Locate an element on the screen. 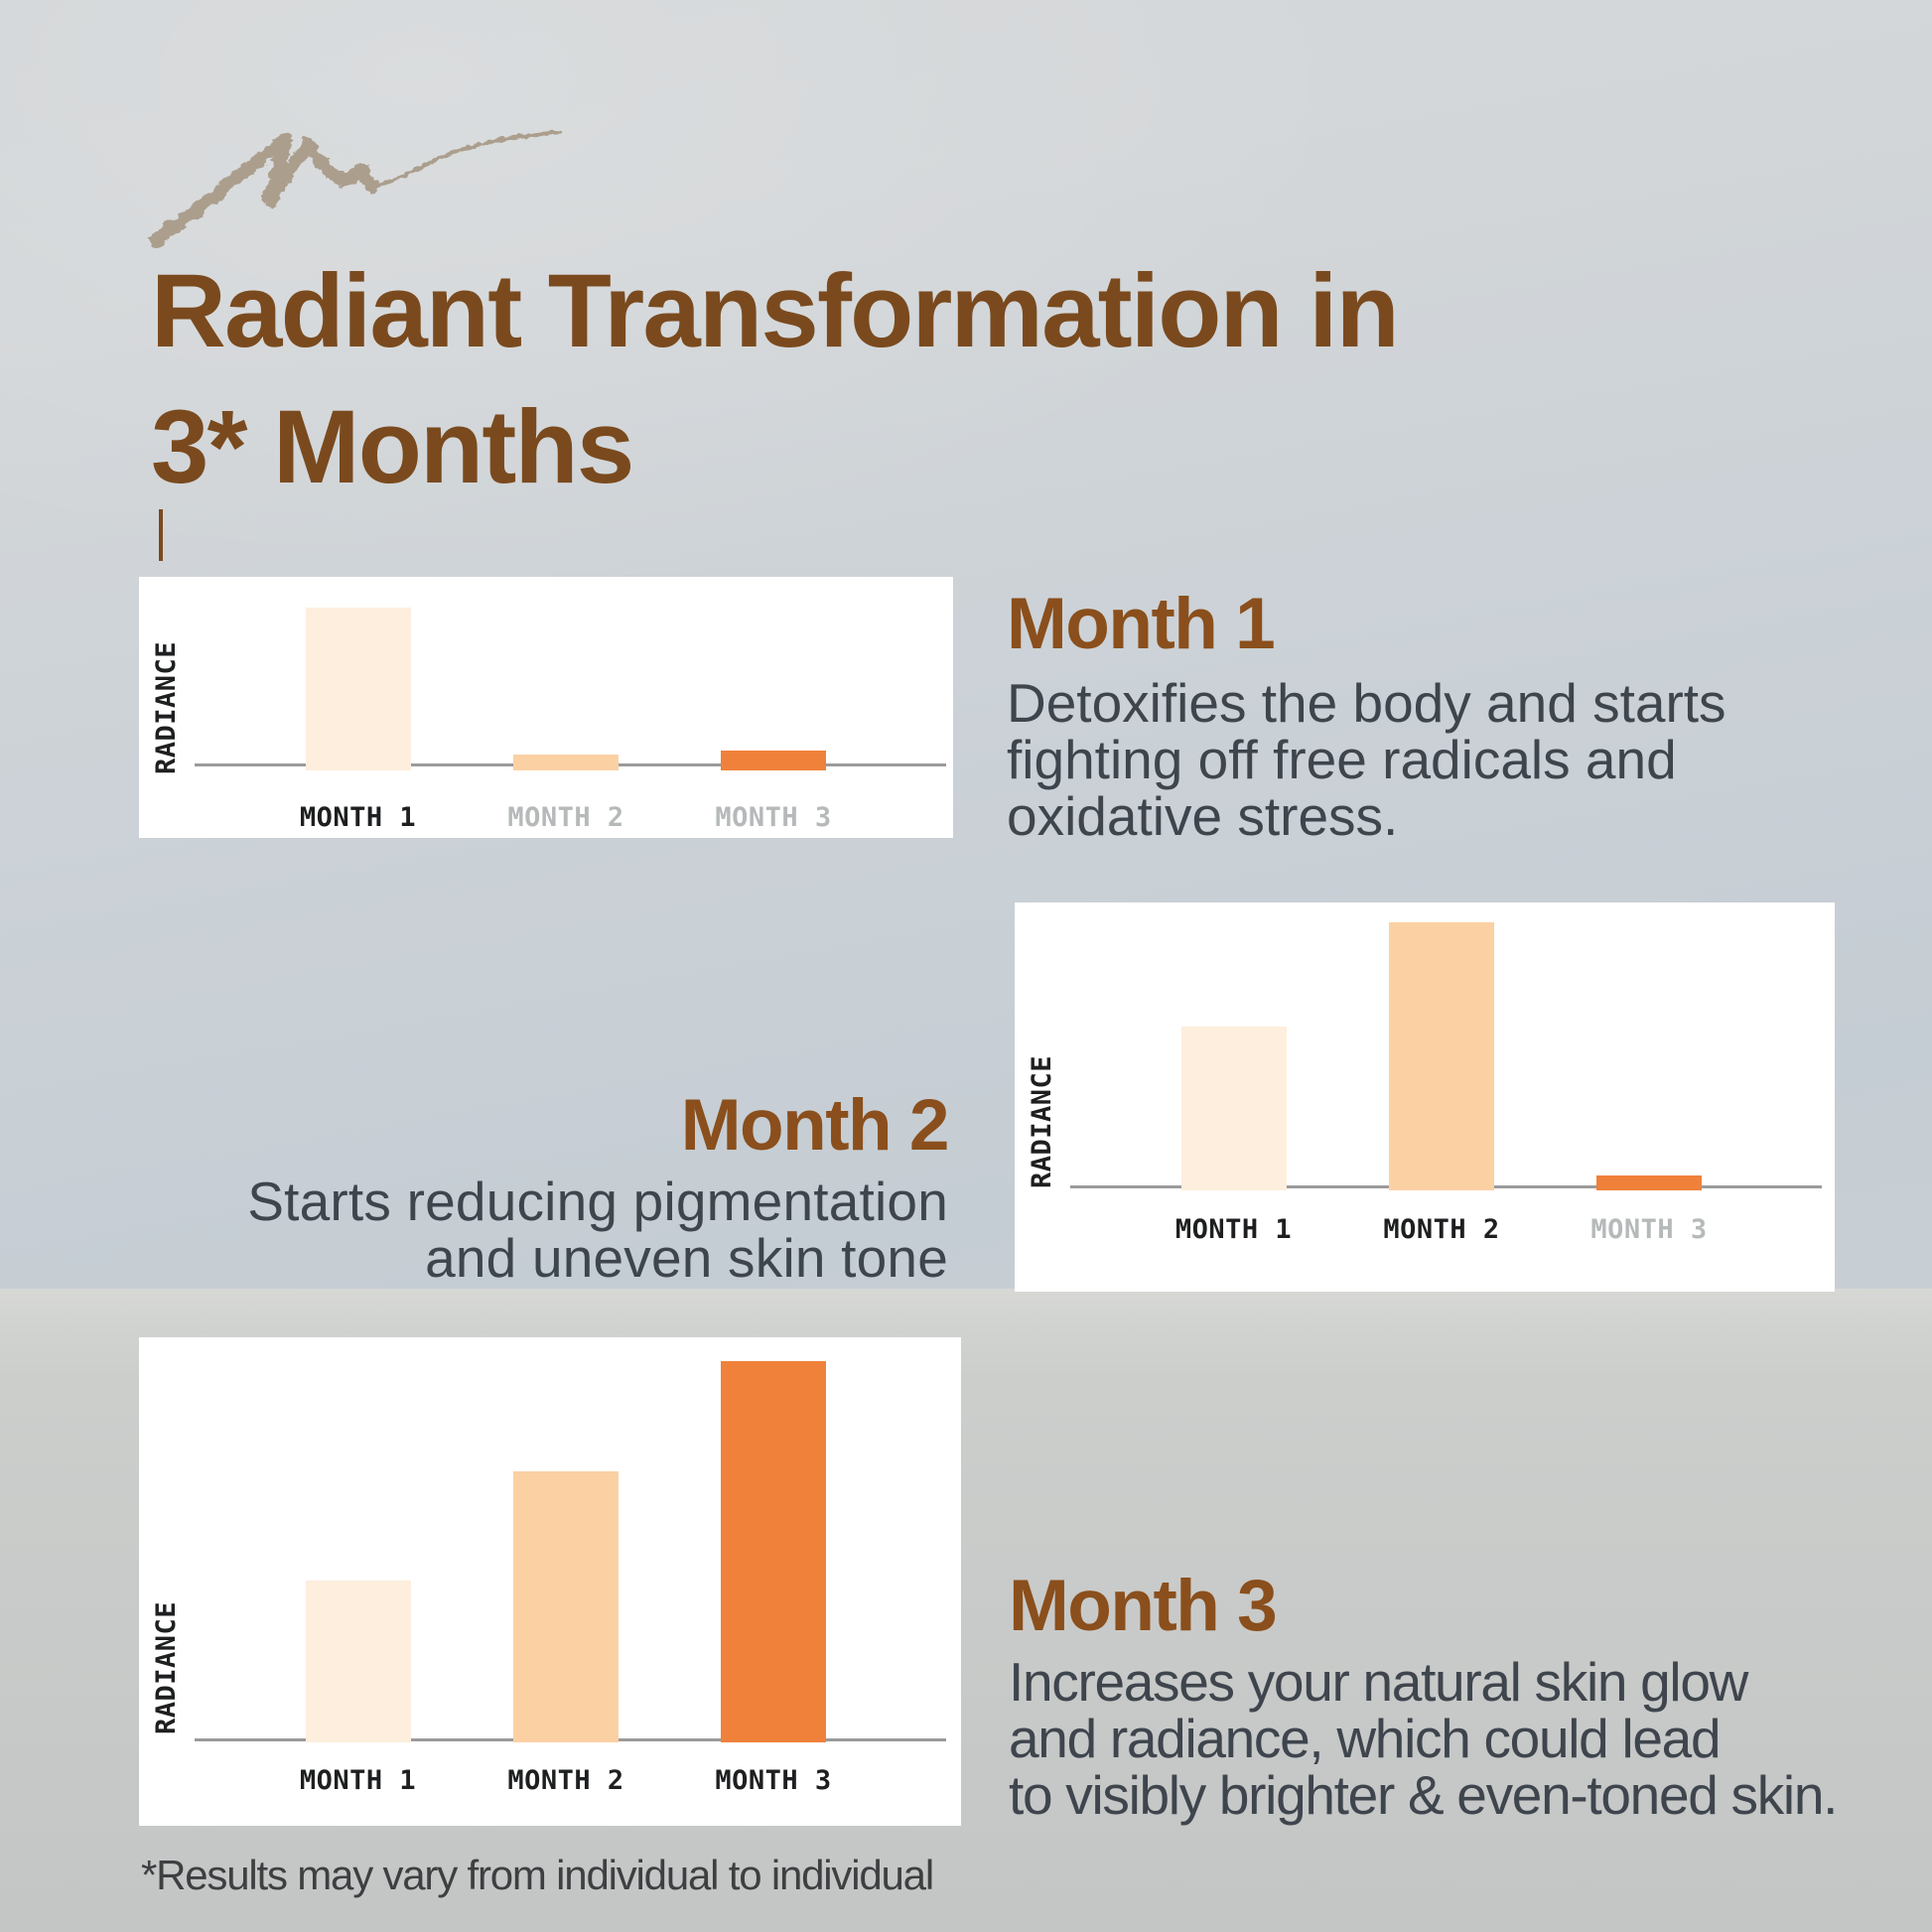 Image resolution: width=1932 pixels, height=1932 pixels. month2-heading: Month 2 is located at coordinates (815, 1125).